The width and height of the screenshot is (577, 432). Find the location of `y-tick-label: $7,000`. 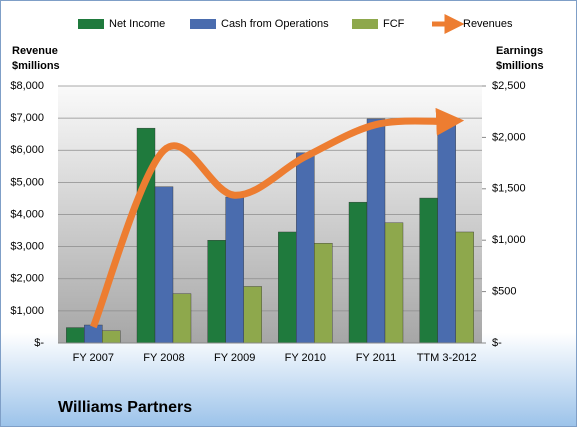

y-tick-label: $7,000 is located at coordinates (27, 118).